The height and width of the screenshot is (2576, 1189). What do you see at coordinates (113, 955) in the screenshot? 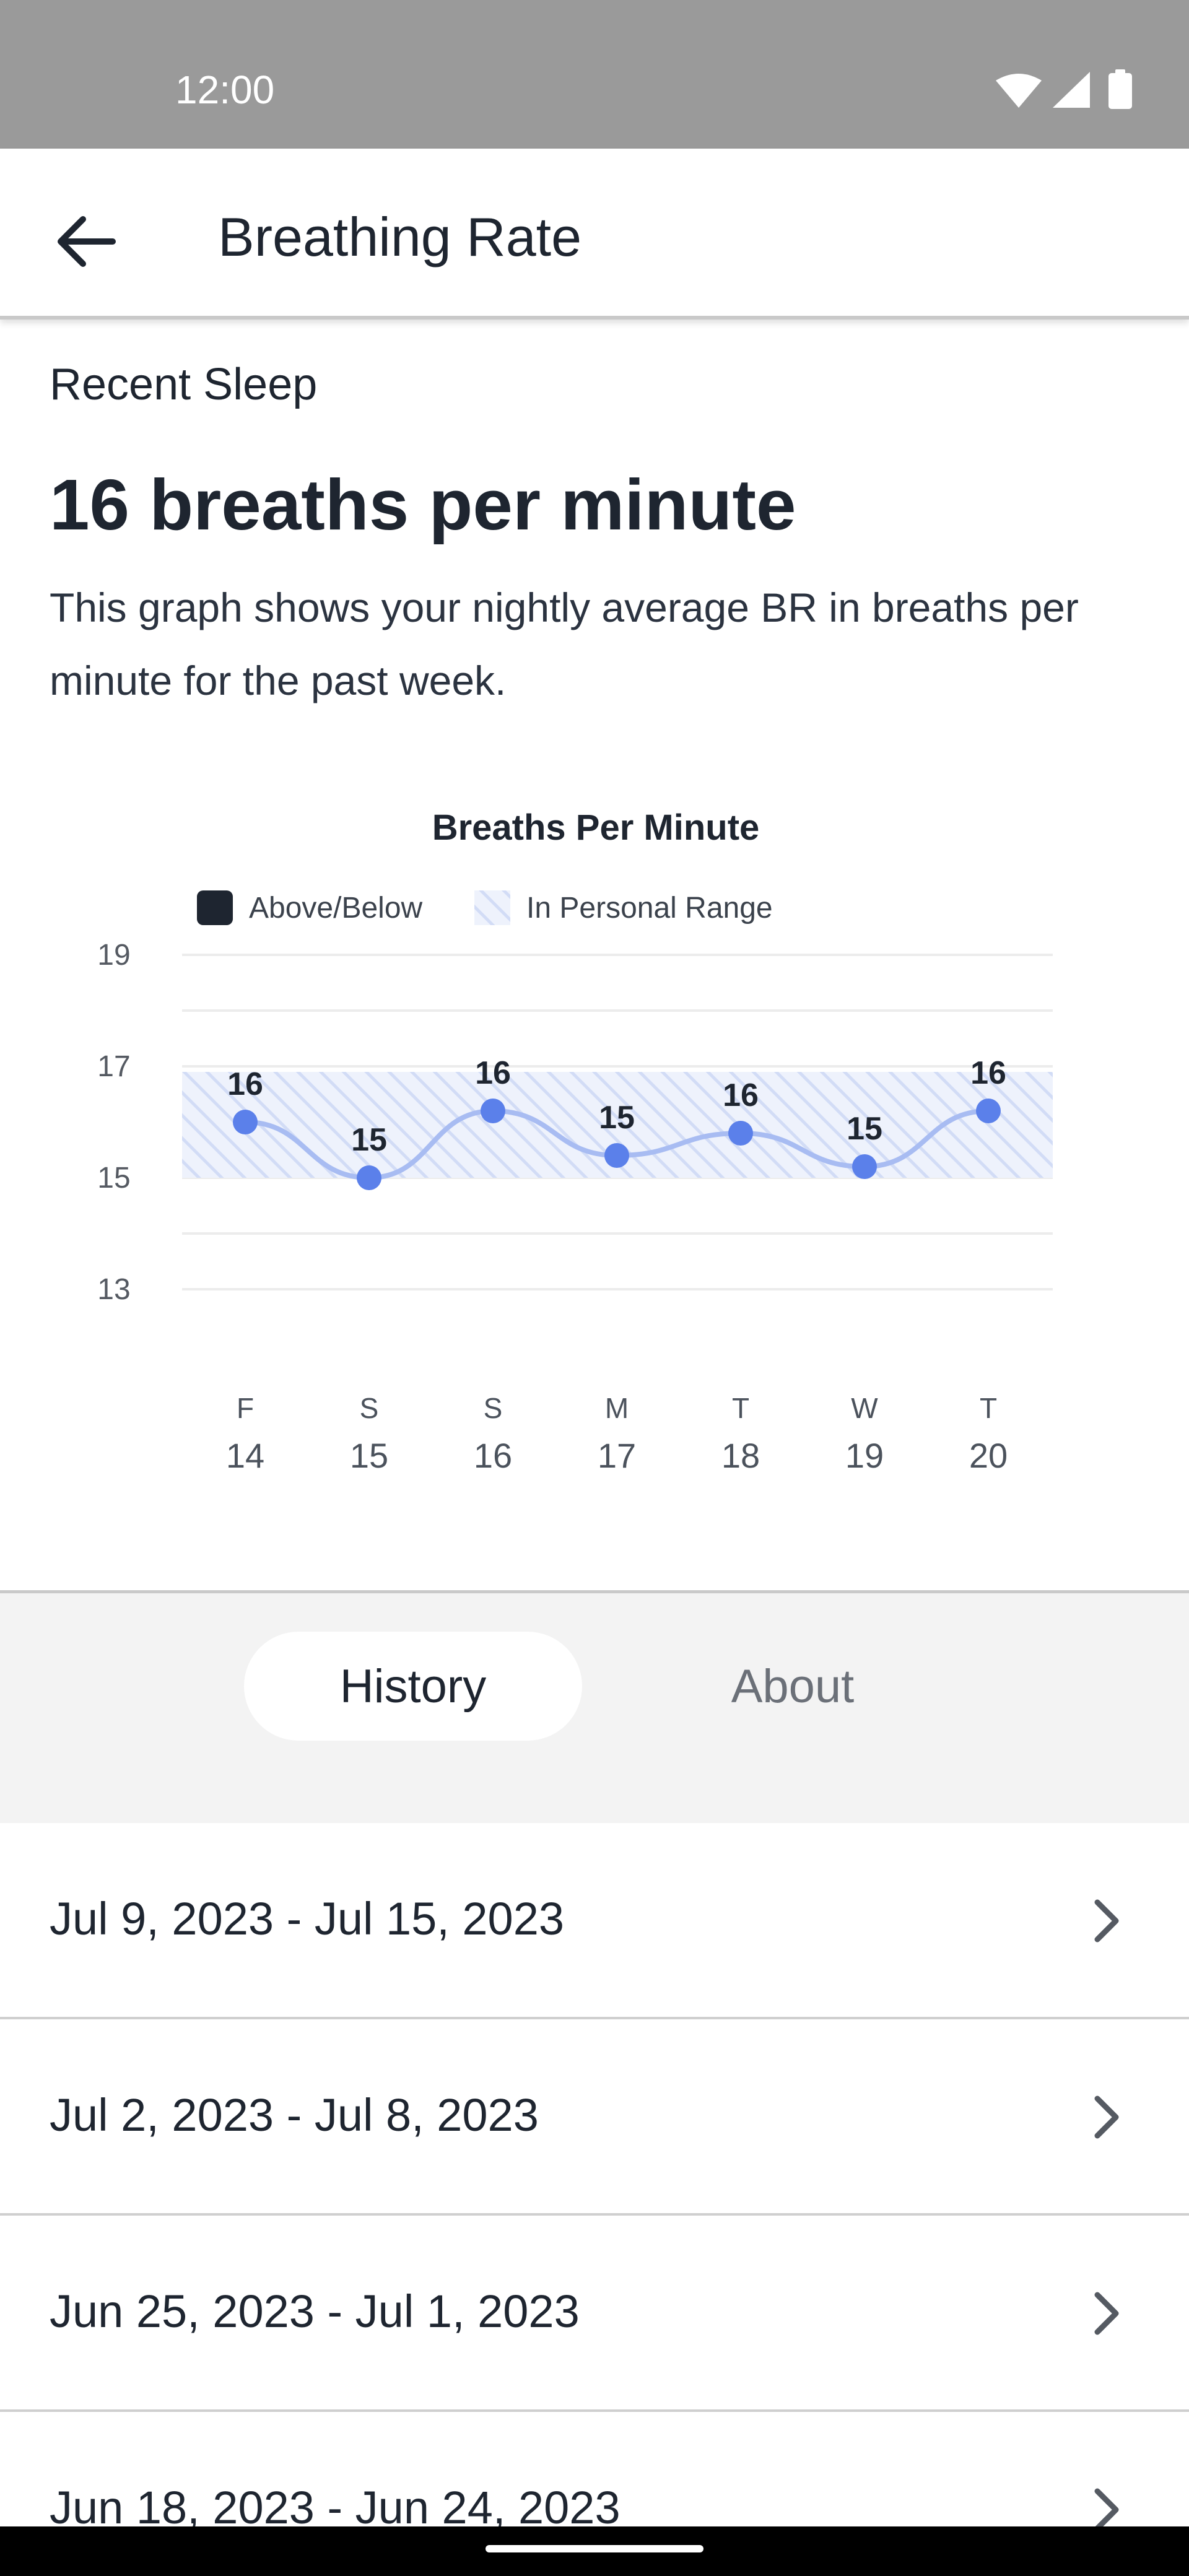
I see `y-tick-label: 19` at bounding box center [113, 955].